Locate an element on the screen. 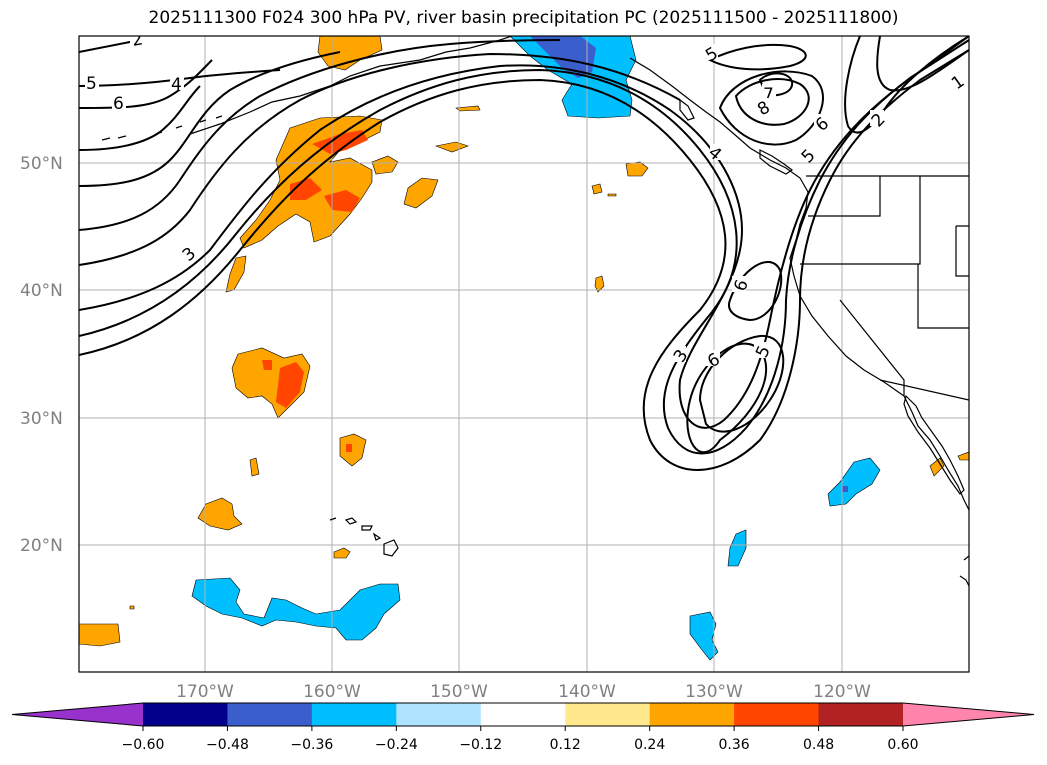  lat-label: 30°N is located at coordinates (41, 419).